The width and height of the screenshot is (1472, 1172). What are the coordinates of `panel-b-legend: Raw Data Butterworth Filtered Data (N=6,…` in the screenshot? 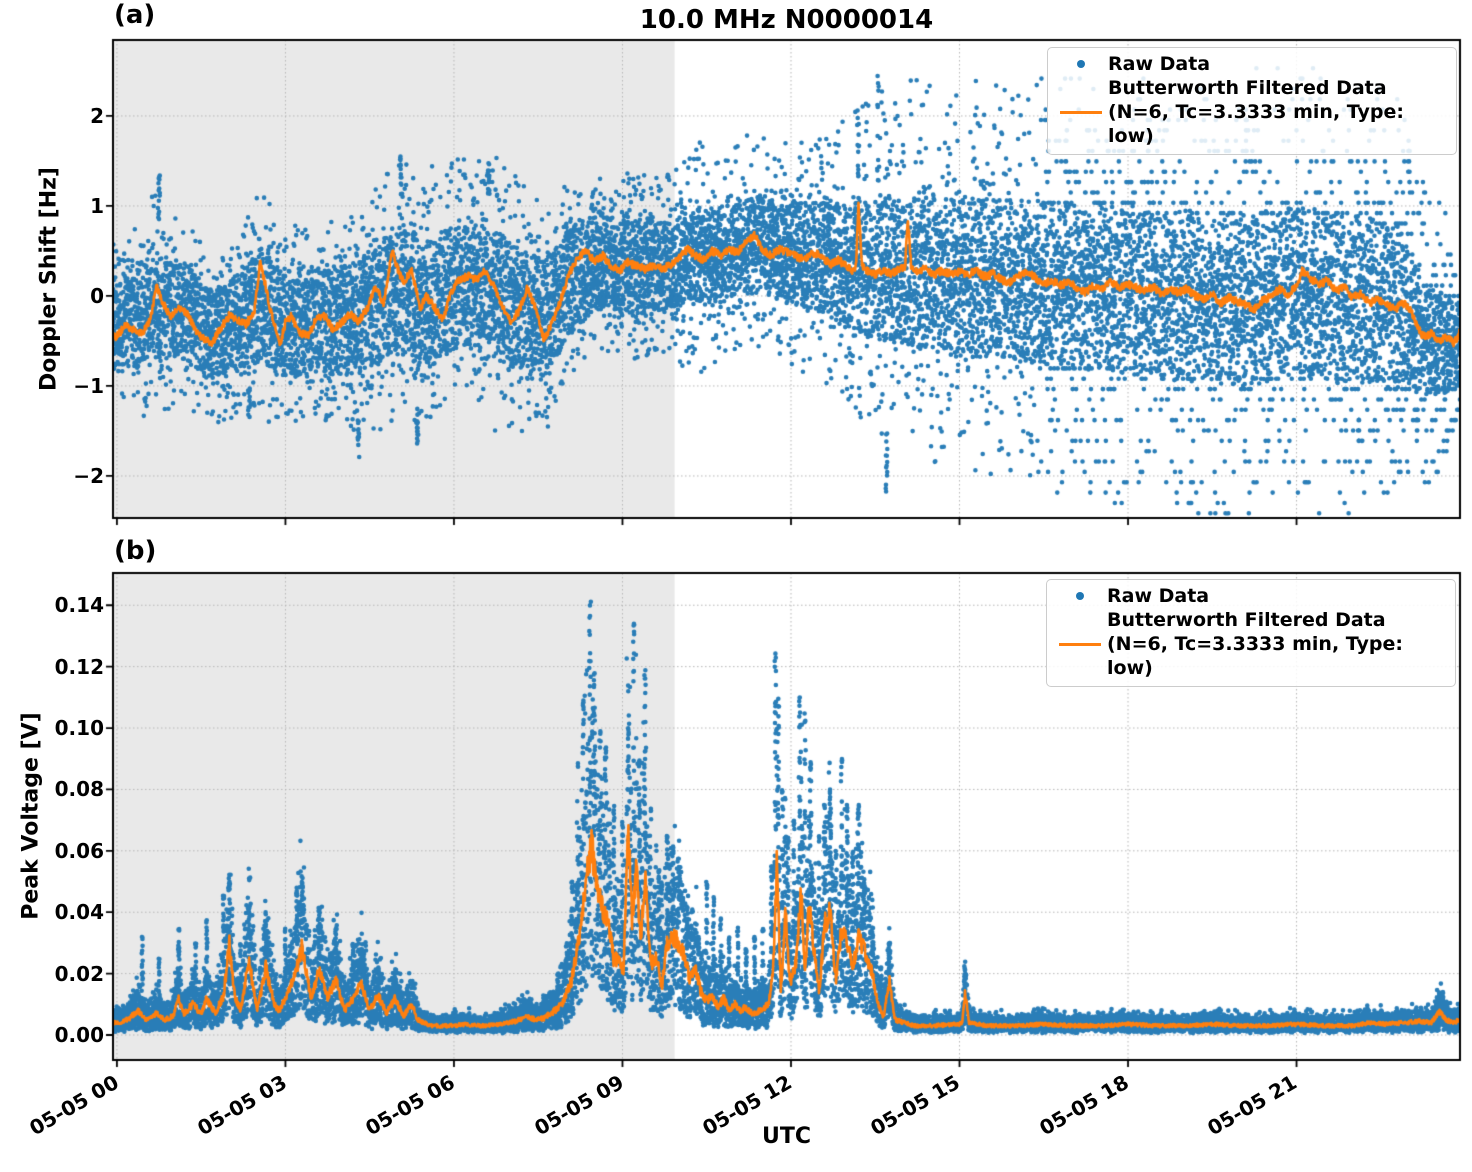 It's located at (1251, 633).